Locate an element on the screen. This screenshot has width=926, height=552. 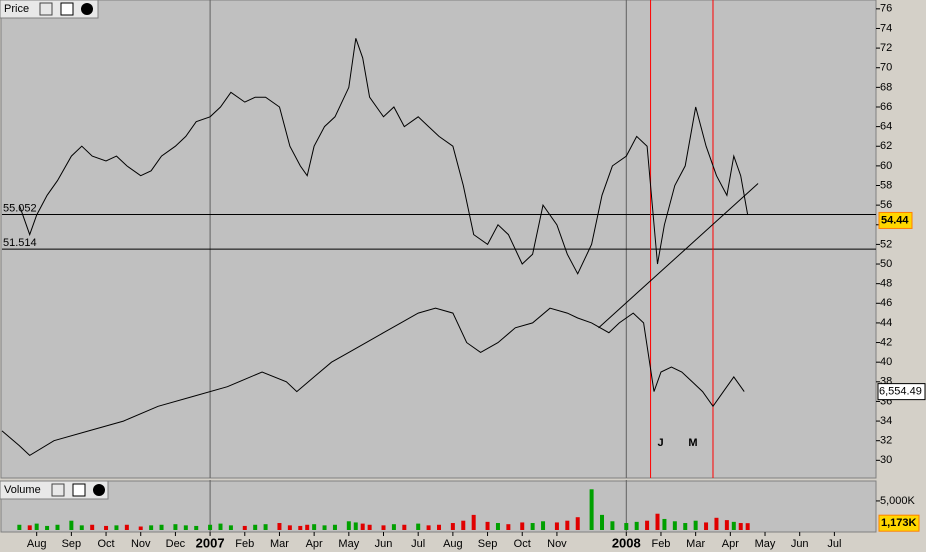
y-tick-label: 50 is located at coordinates (886, 264).